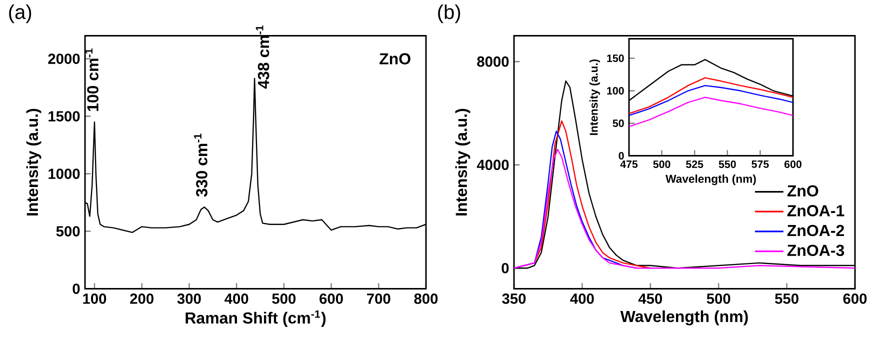 The image size is (879, 345). I want to click on annotation: ZnO, so click(395, 59).